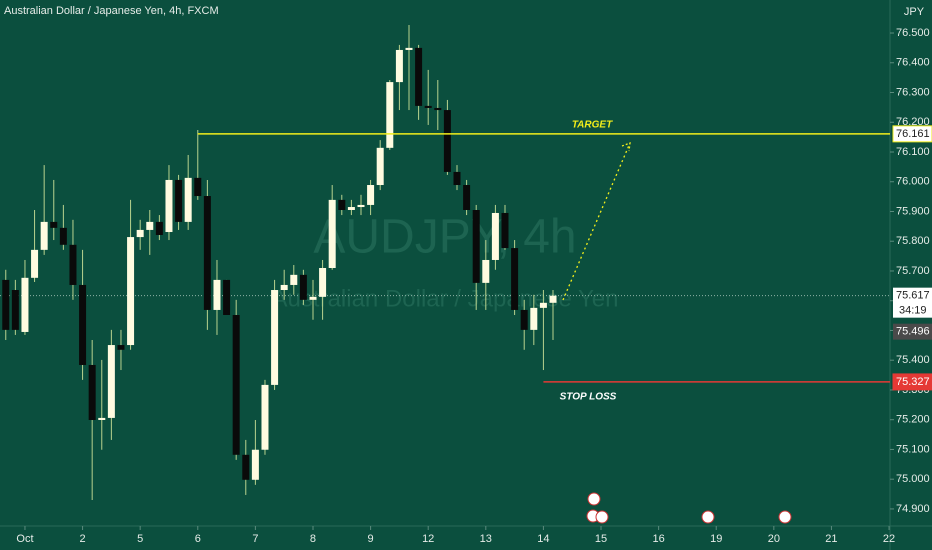 This screenshot has width=932, height=550. Describe the element at coordinates (889, 539) in the screenshot. I see `x-tick-label: 22` at that location.